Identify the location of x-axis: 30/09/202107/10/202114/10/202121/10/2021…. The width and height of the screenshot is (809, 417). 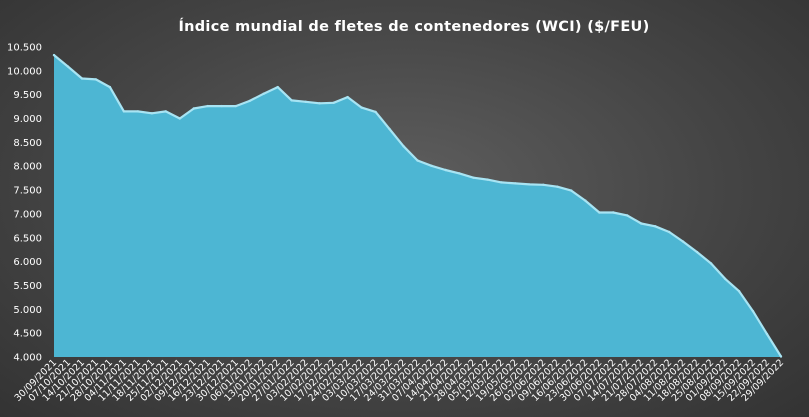
(400, 380).